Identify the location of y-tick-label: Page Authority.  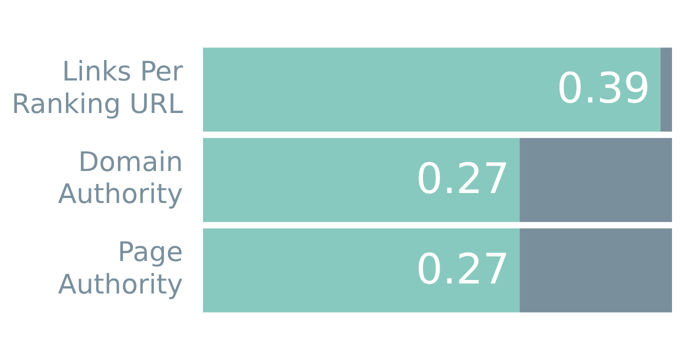
(121, 269).